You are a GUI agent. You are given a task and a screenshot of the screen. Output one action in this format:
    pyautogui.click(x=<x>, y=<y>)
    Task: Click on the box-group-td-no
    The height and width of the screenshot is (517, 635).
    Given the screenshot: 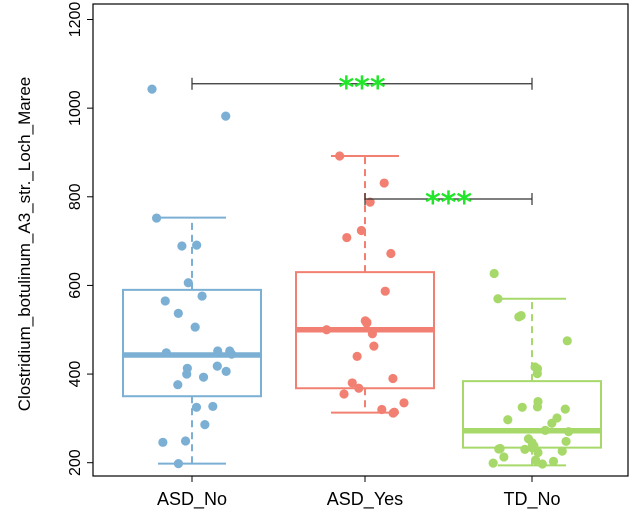 What is the action you would take?
    pyautogui.click(x=532, y=368)
    